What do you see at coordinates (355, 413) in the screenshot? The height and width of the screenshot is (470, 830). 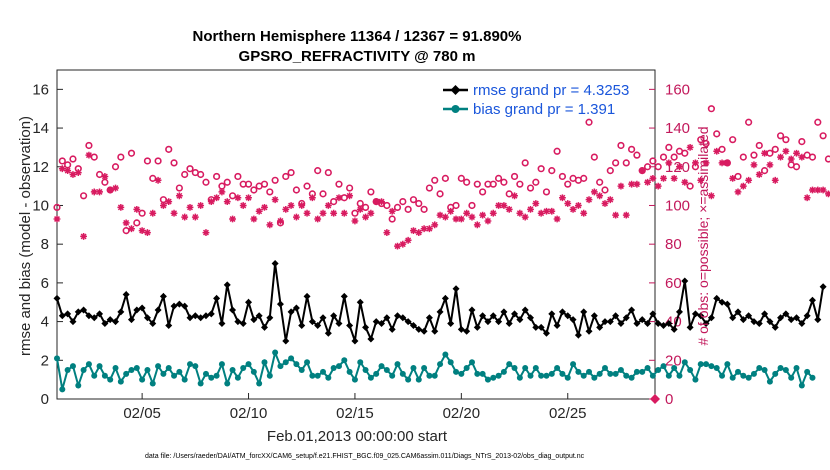 I see `x-tick-label: 02/15` at bounding box center [355, 413].